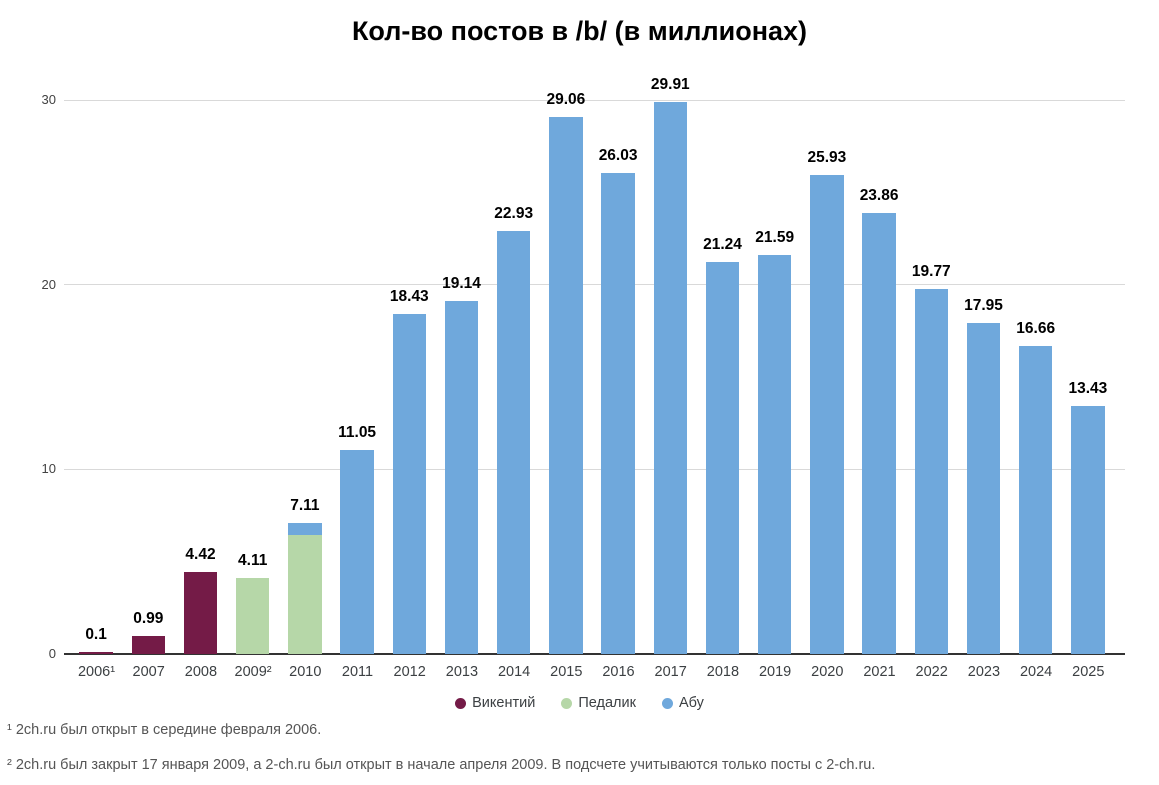 This screenshot has height=785, width=1159. Describe the element at coordinates (984, 672) in the screenshot. I see `x-axis-tick-label: 2023` at that location.